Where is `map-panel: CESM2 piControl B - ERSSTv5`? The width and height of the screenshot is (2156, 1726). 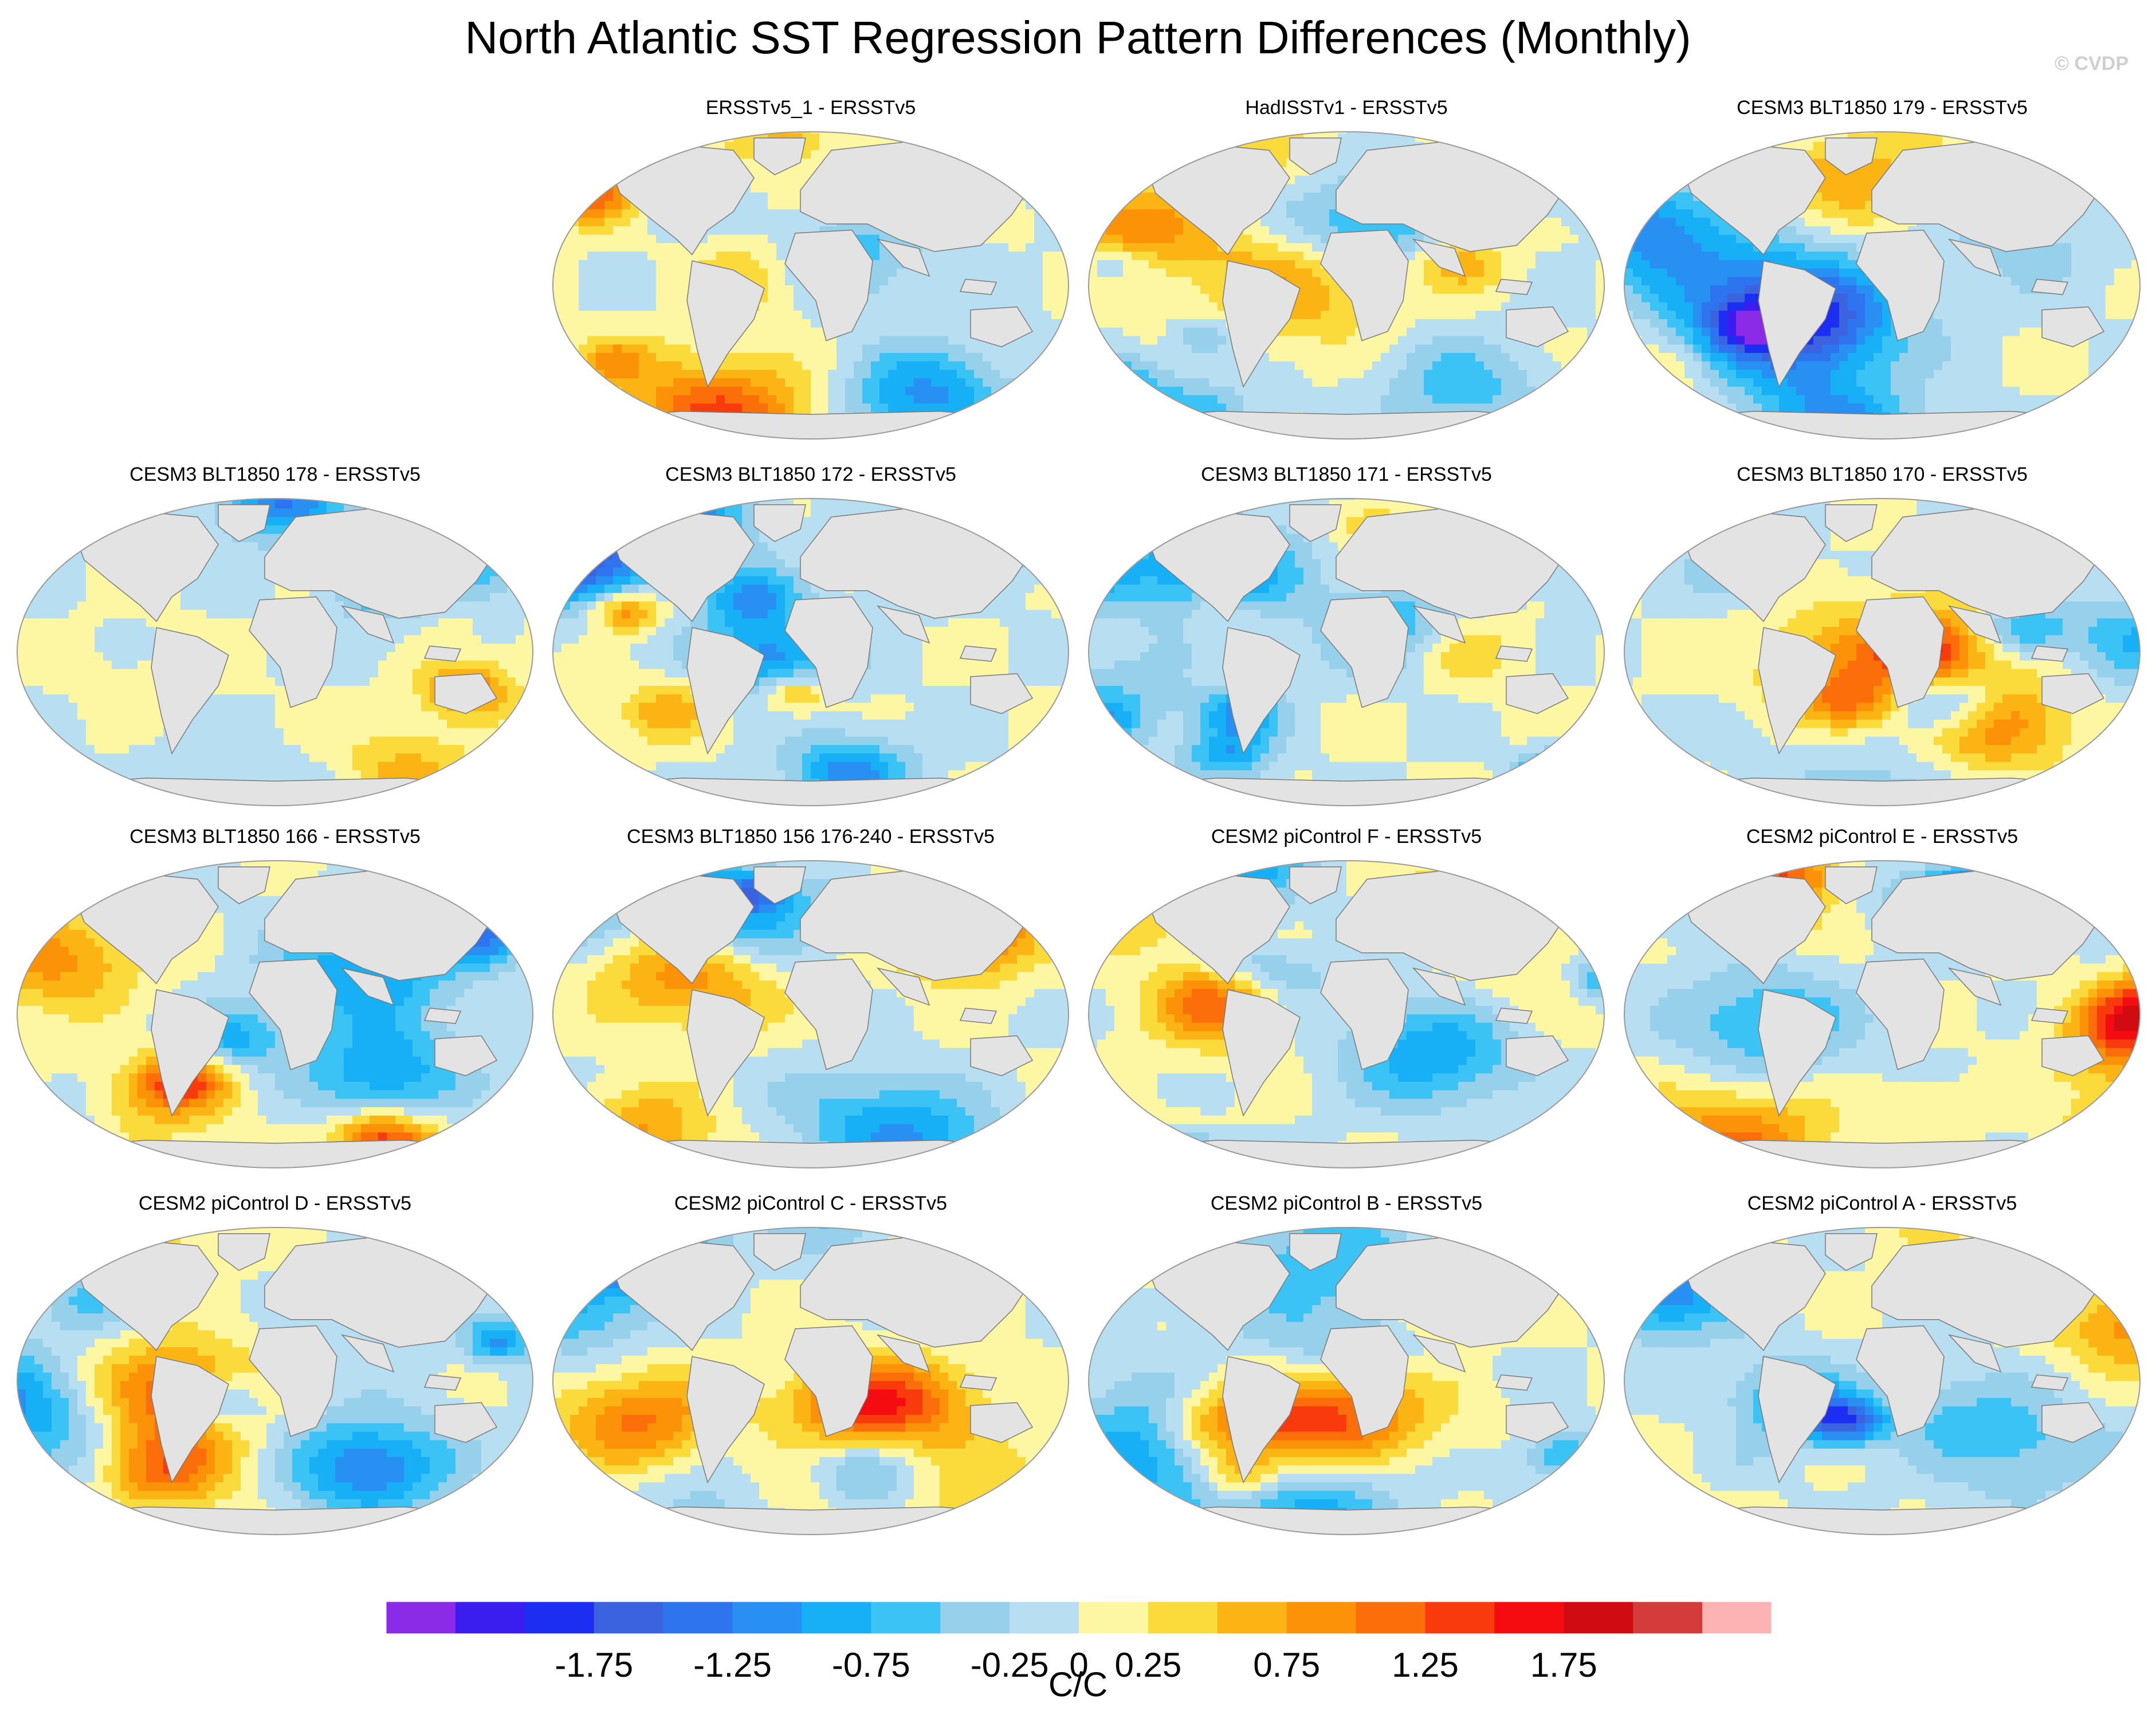 map-panel: CESM2 piControl B - ERSSTv5 is located at coordinates (1346, 1369).